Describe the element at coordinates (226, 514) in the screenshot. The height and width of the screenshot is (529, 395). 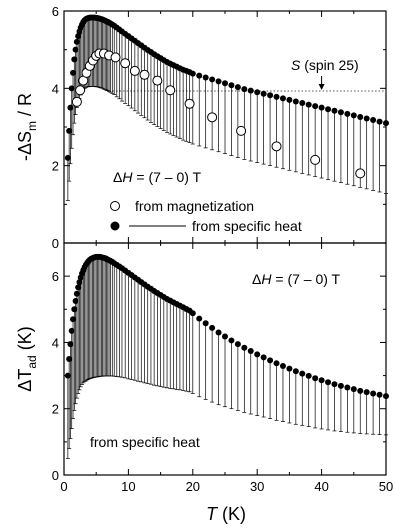
I see `x-axis-title: T (K)` at that location.